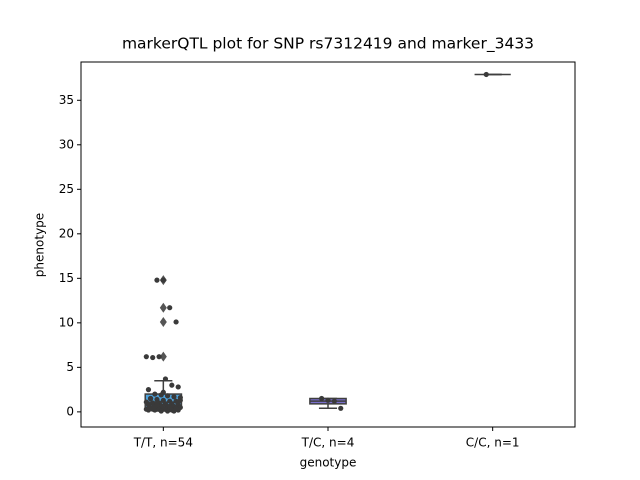  Describe the element at coordinates (66, 100) in the screenshot. I see `y-tick-label: 35` at that location.